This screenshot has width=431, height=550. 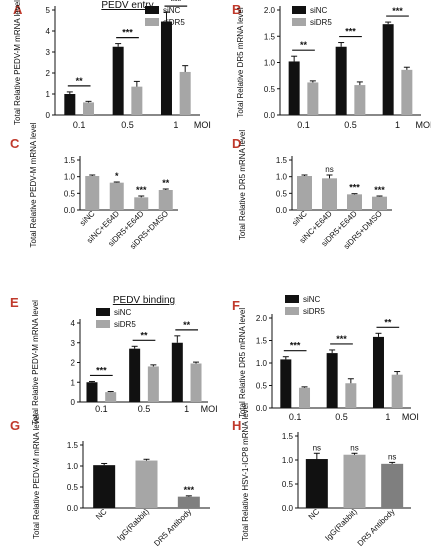 What do you see at coordinates (314, 514) in the screenshot?
I see `x-tick-label: NC` at bounding box center [314, 514].